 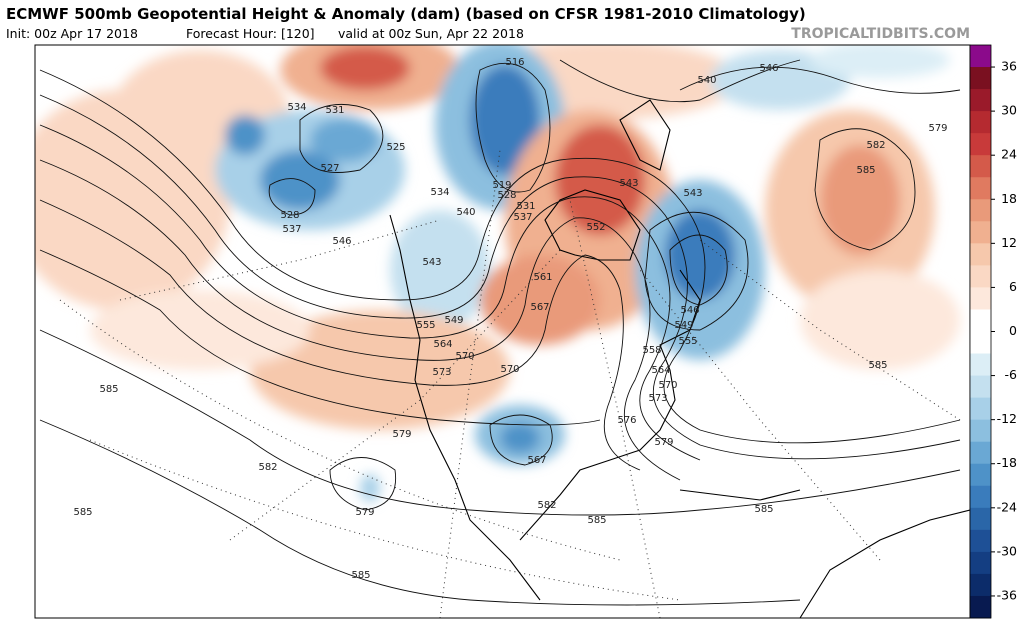 I want to click on valid-time: valid at 00z Sun, Apr 22 2018, so click(x=431, y=33).